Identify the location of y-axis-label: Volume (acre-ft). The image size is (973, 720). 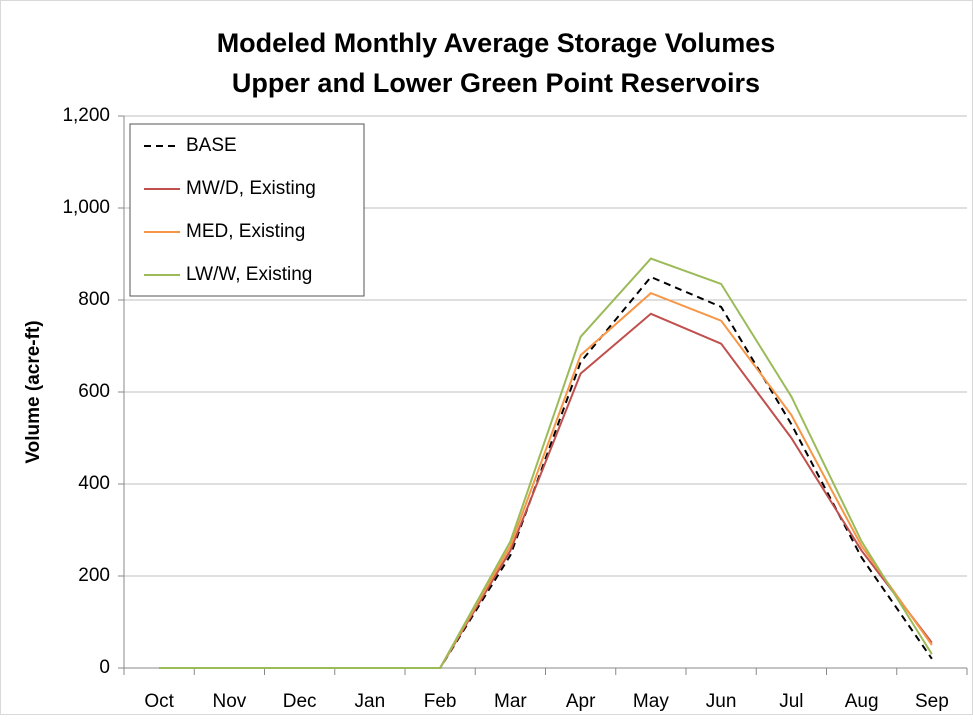
(33, 391).